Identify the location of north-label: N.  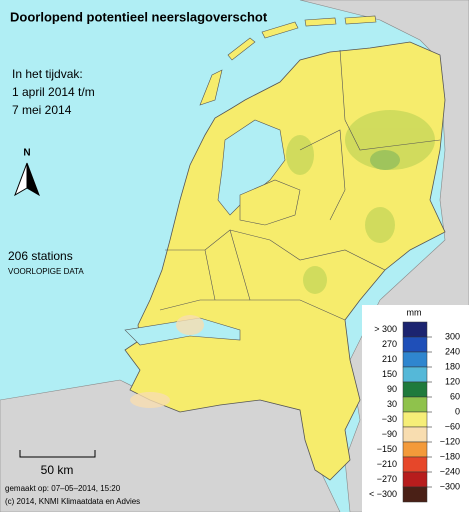
(26, 153).